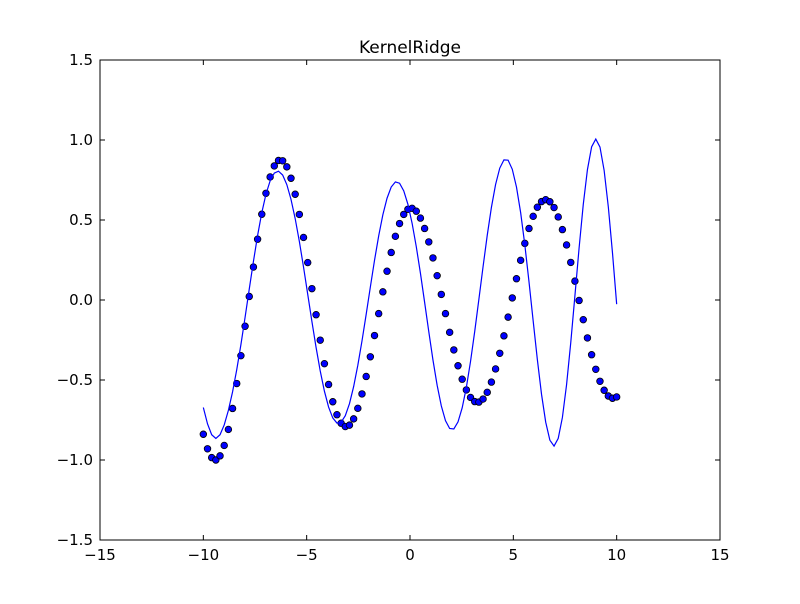  I want to click on chart-title: KernelRidge, so click(410, 48).